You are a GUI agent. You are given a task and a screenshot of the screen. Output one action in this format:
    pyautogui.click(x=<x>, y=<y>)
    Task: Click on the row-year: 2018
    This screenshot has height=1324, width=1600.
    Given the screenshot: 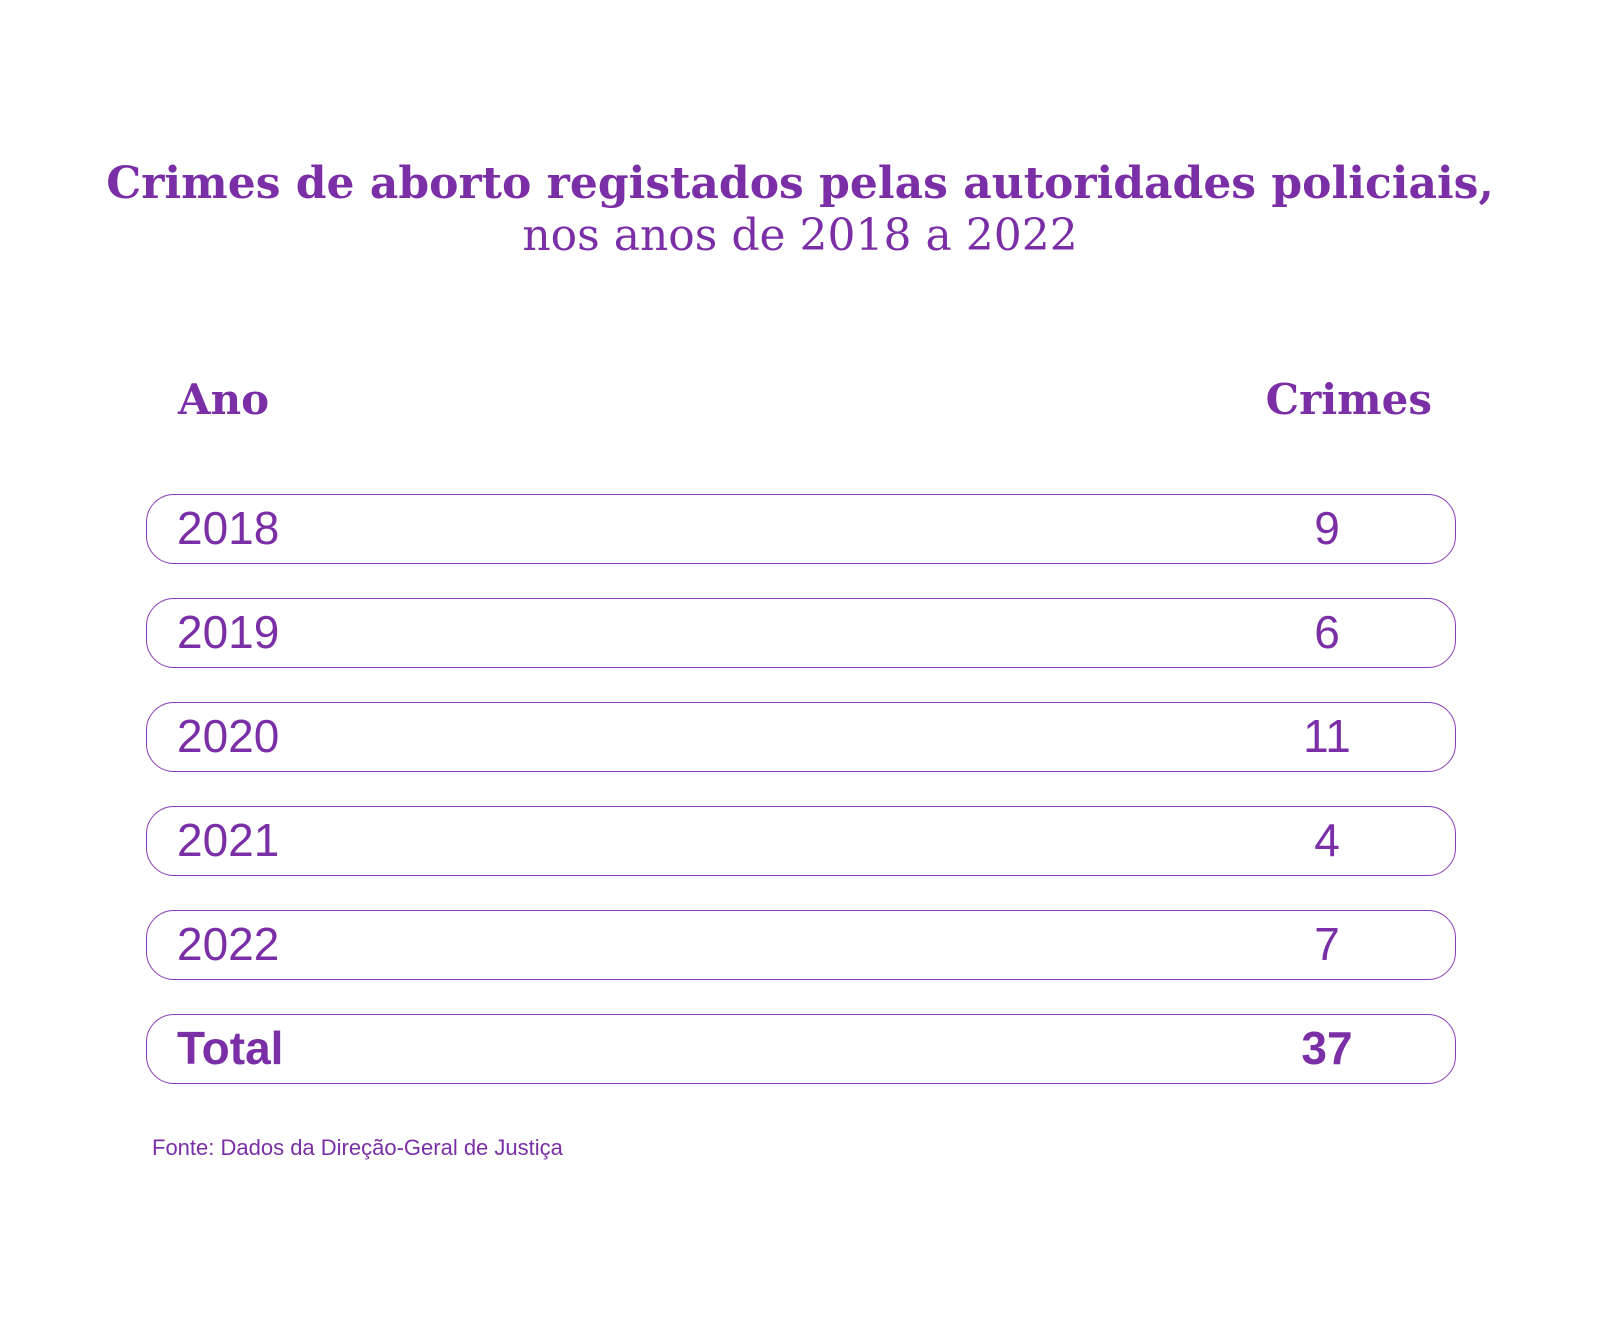 What is the action you would take?
    pyautogui.click(x=228, y=528)
    